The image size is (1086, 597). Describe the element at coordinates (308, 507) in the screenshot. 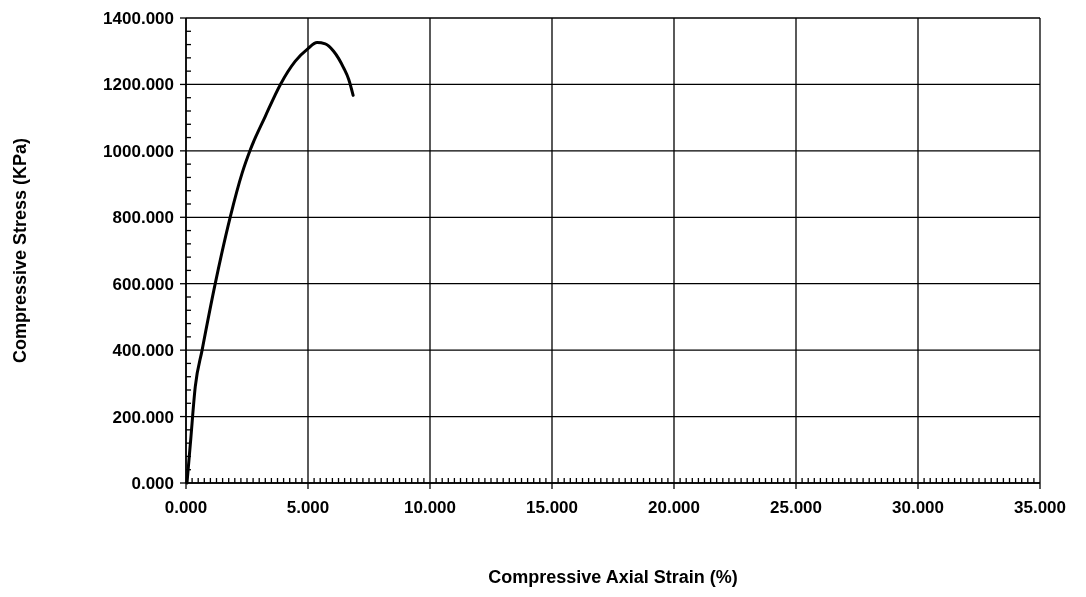

I see `x-tick-label: 5.000` at that location.